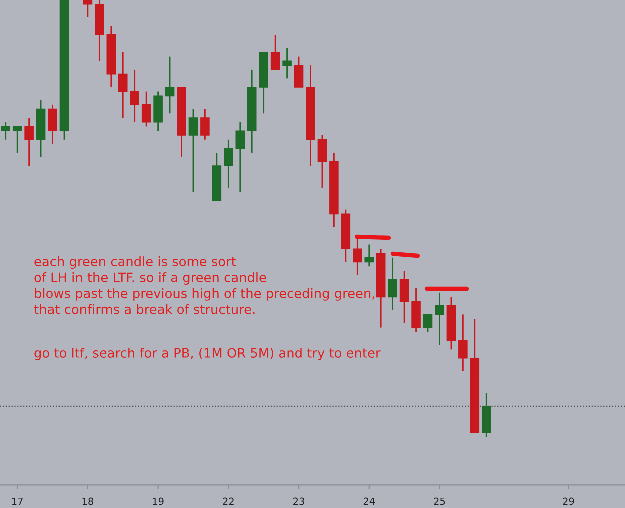 The height and width of the screenshot is (508, 625). Describe the element at coordinates (204, 285) in the screenshot. I see `annotation: each green candle is some sort of LH in the LTF. so if a green candle blows past the previous high of the preceding green, that confirms a break of structure.` at that location.